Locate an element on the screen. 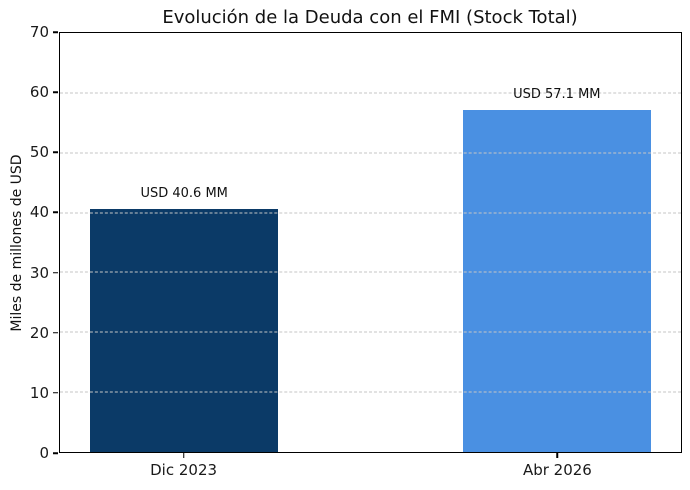 The height and width of the screenshot is (490, 690). y-tick-label: 50 is located at coordinates (39, 152).